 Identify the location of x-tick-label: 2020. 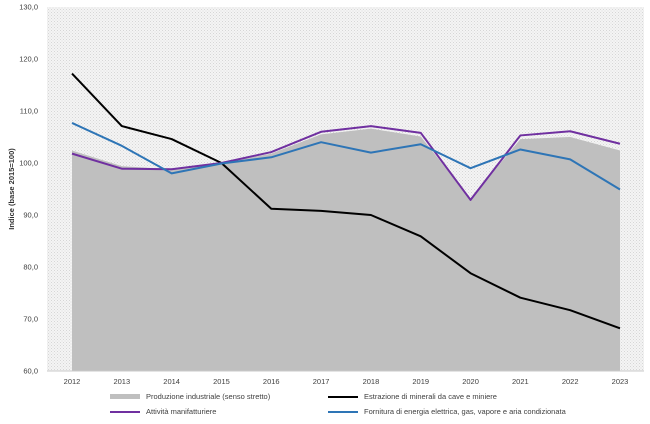
(470, 381).